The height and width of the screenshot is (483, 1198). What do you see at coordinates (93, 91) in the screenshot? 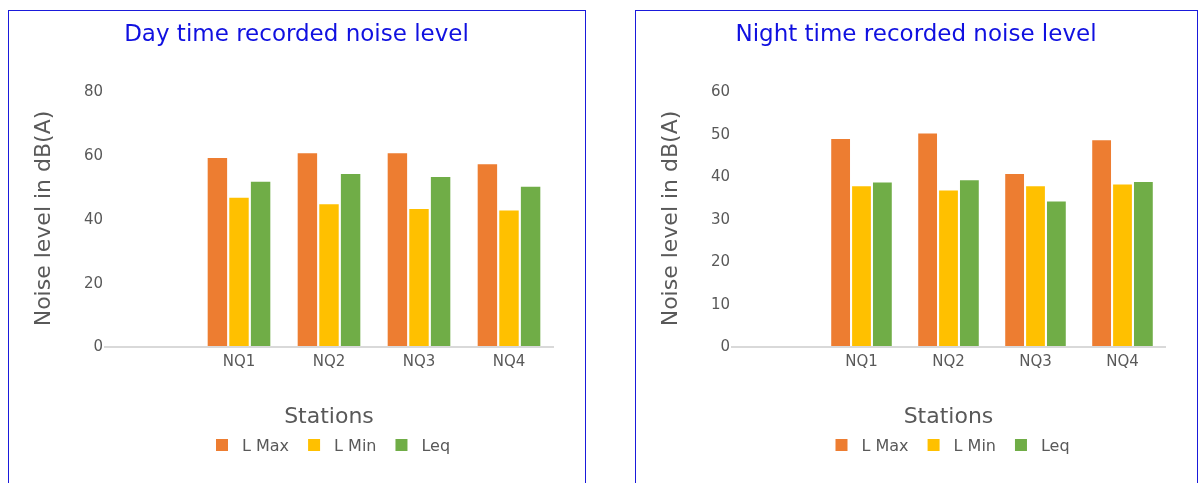
I see `y-tick-label: 80` at bounding box center [93, 91].